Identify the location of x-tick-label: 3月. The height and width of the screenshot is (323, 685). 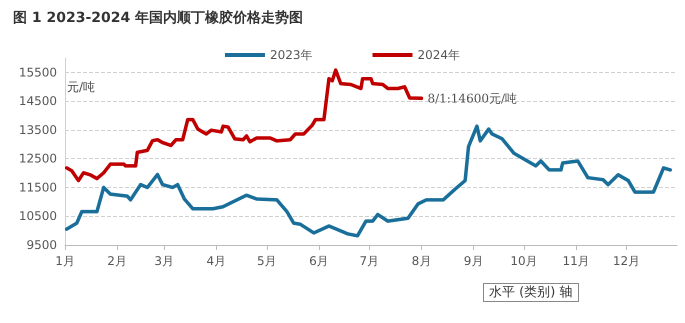
(164, 261).